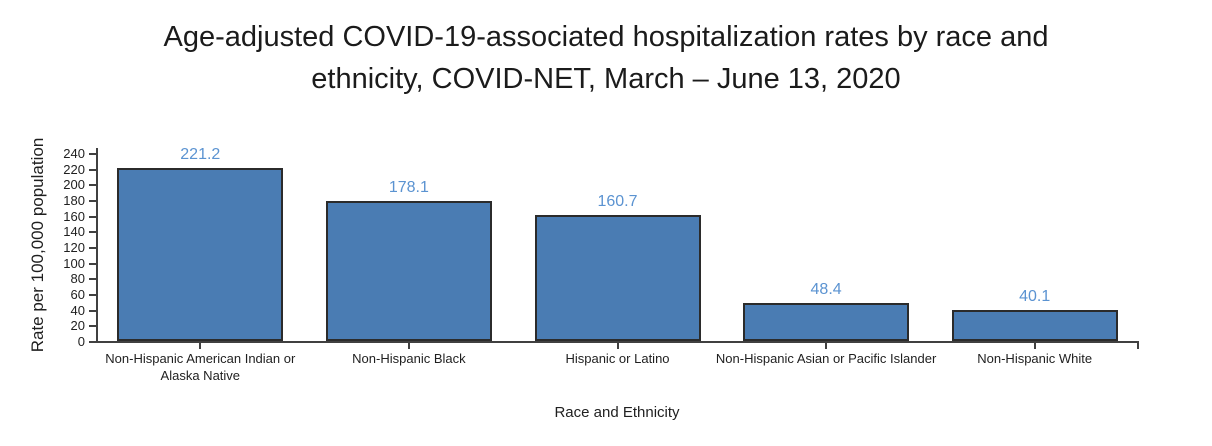 Image resolution: width=1212 pixels, height=446 pixels. I want to click on y-axis-tick-label: 160, so click(74, 216).